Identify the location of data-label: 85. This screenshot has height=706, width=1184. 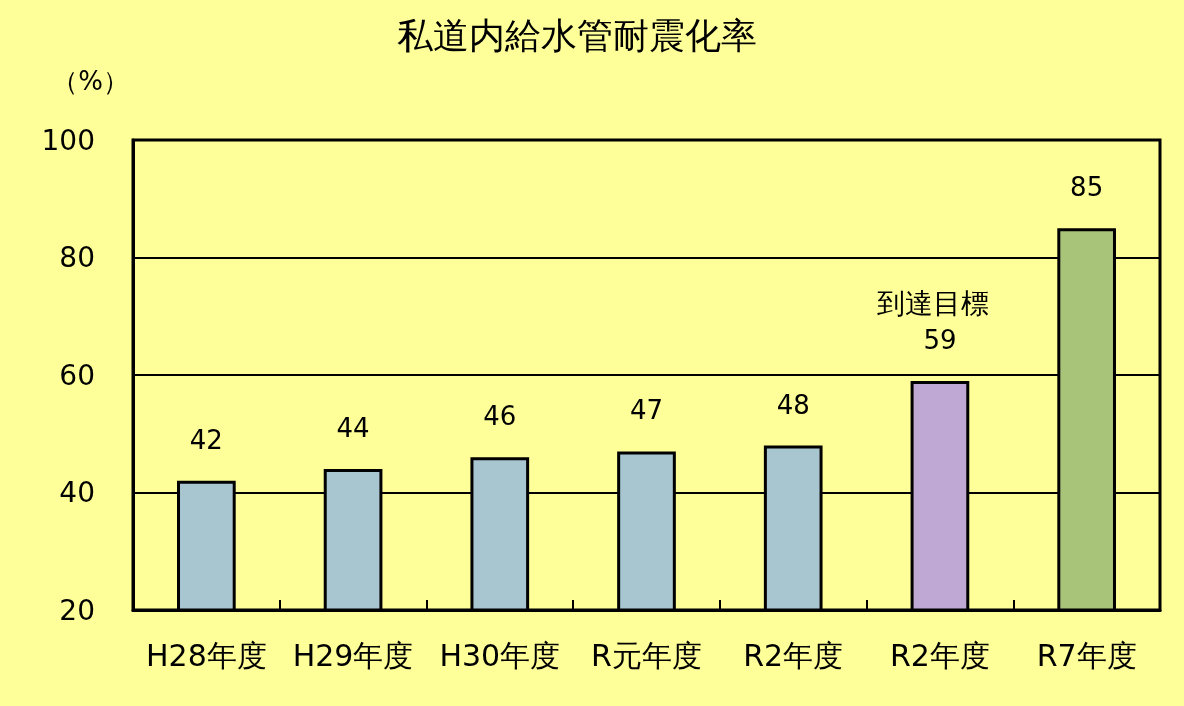
(1087, 187).